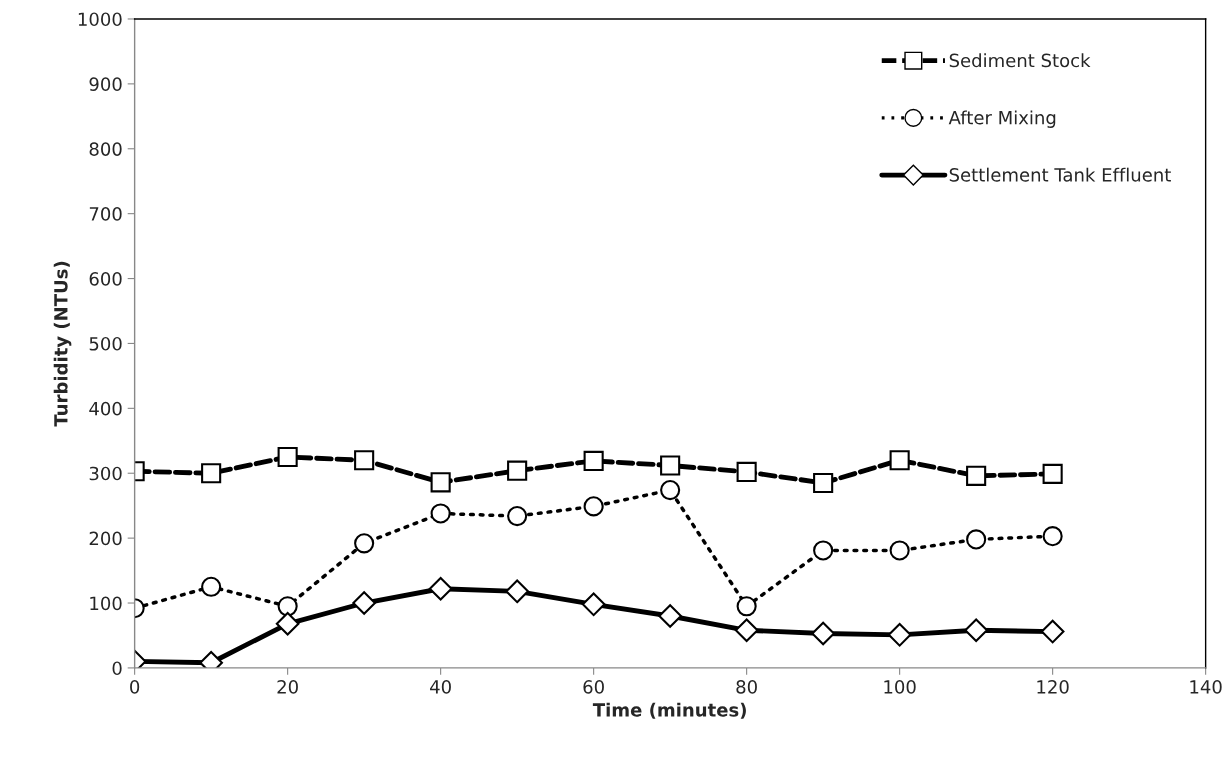 Image resolution: width=1224 pixels, height=759 pixels. I want to click on x-tick-label: 120, so click(1053, 687).